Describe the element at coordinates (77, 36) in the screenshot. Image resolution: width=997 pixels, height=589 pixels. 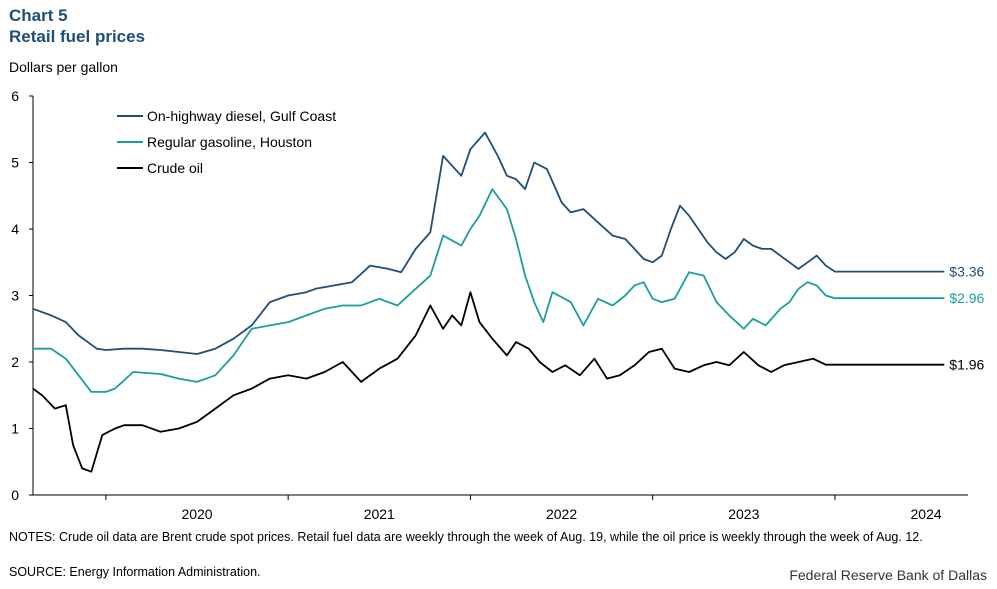
I see `chart-title: Retail fuel prices` at that location.